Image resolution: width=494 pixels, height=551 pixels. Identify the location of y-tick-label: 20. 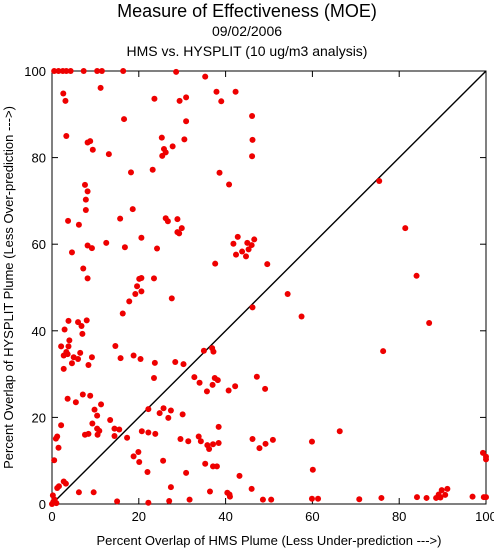
(39, 417).